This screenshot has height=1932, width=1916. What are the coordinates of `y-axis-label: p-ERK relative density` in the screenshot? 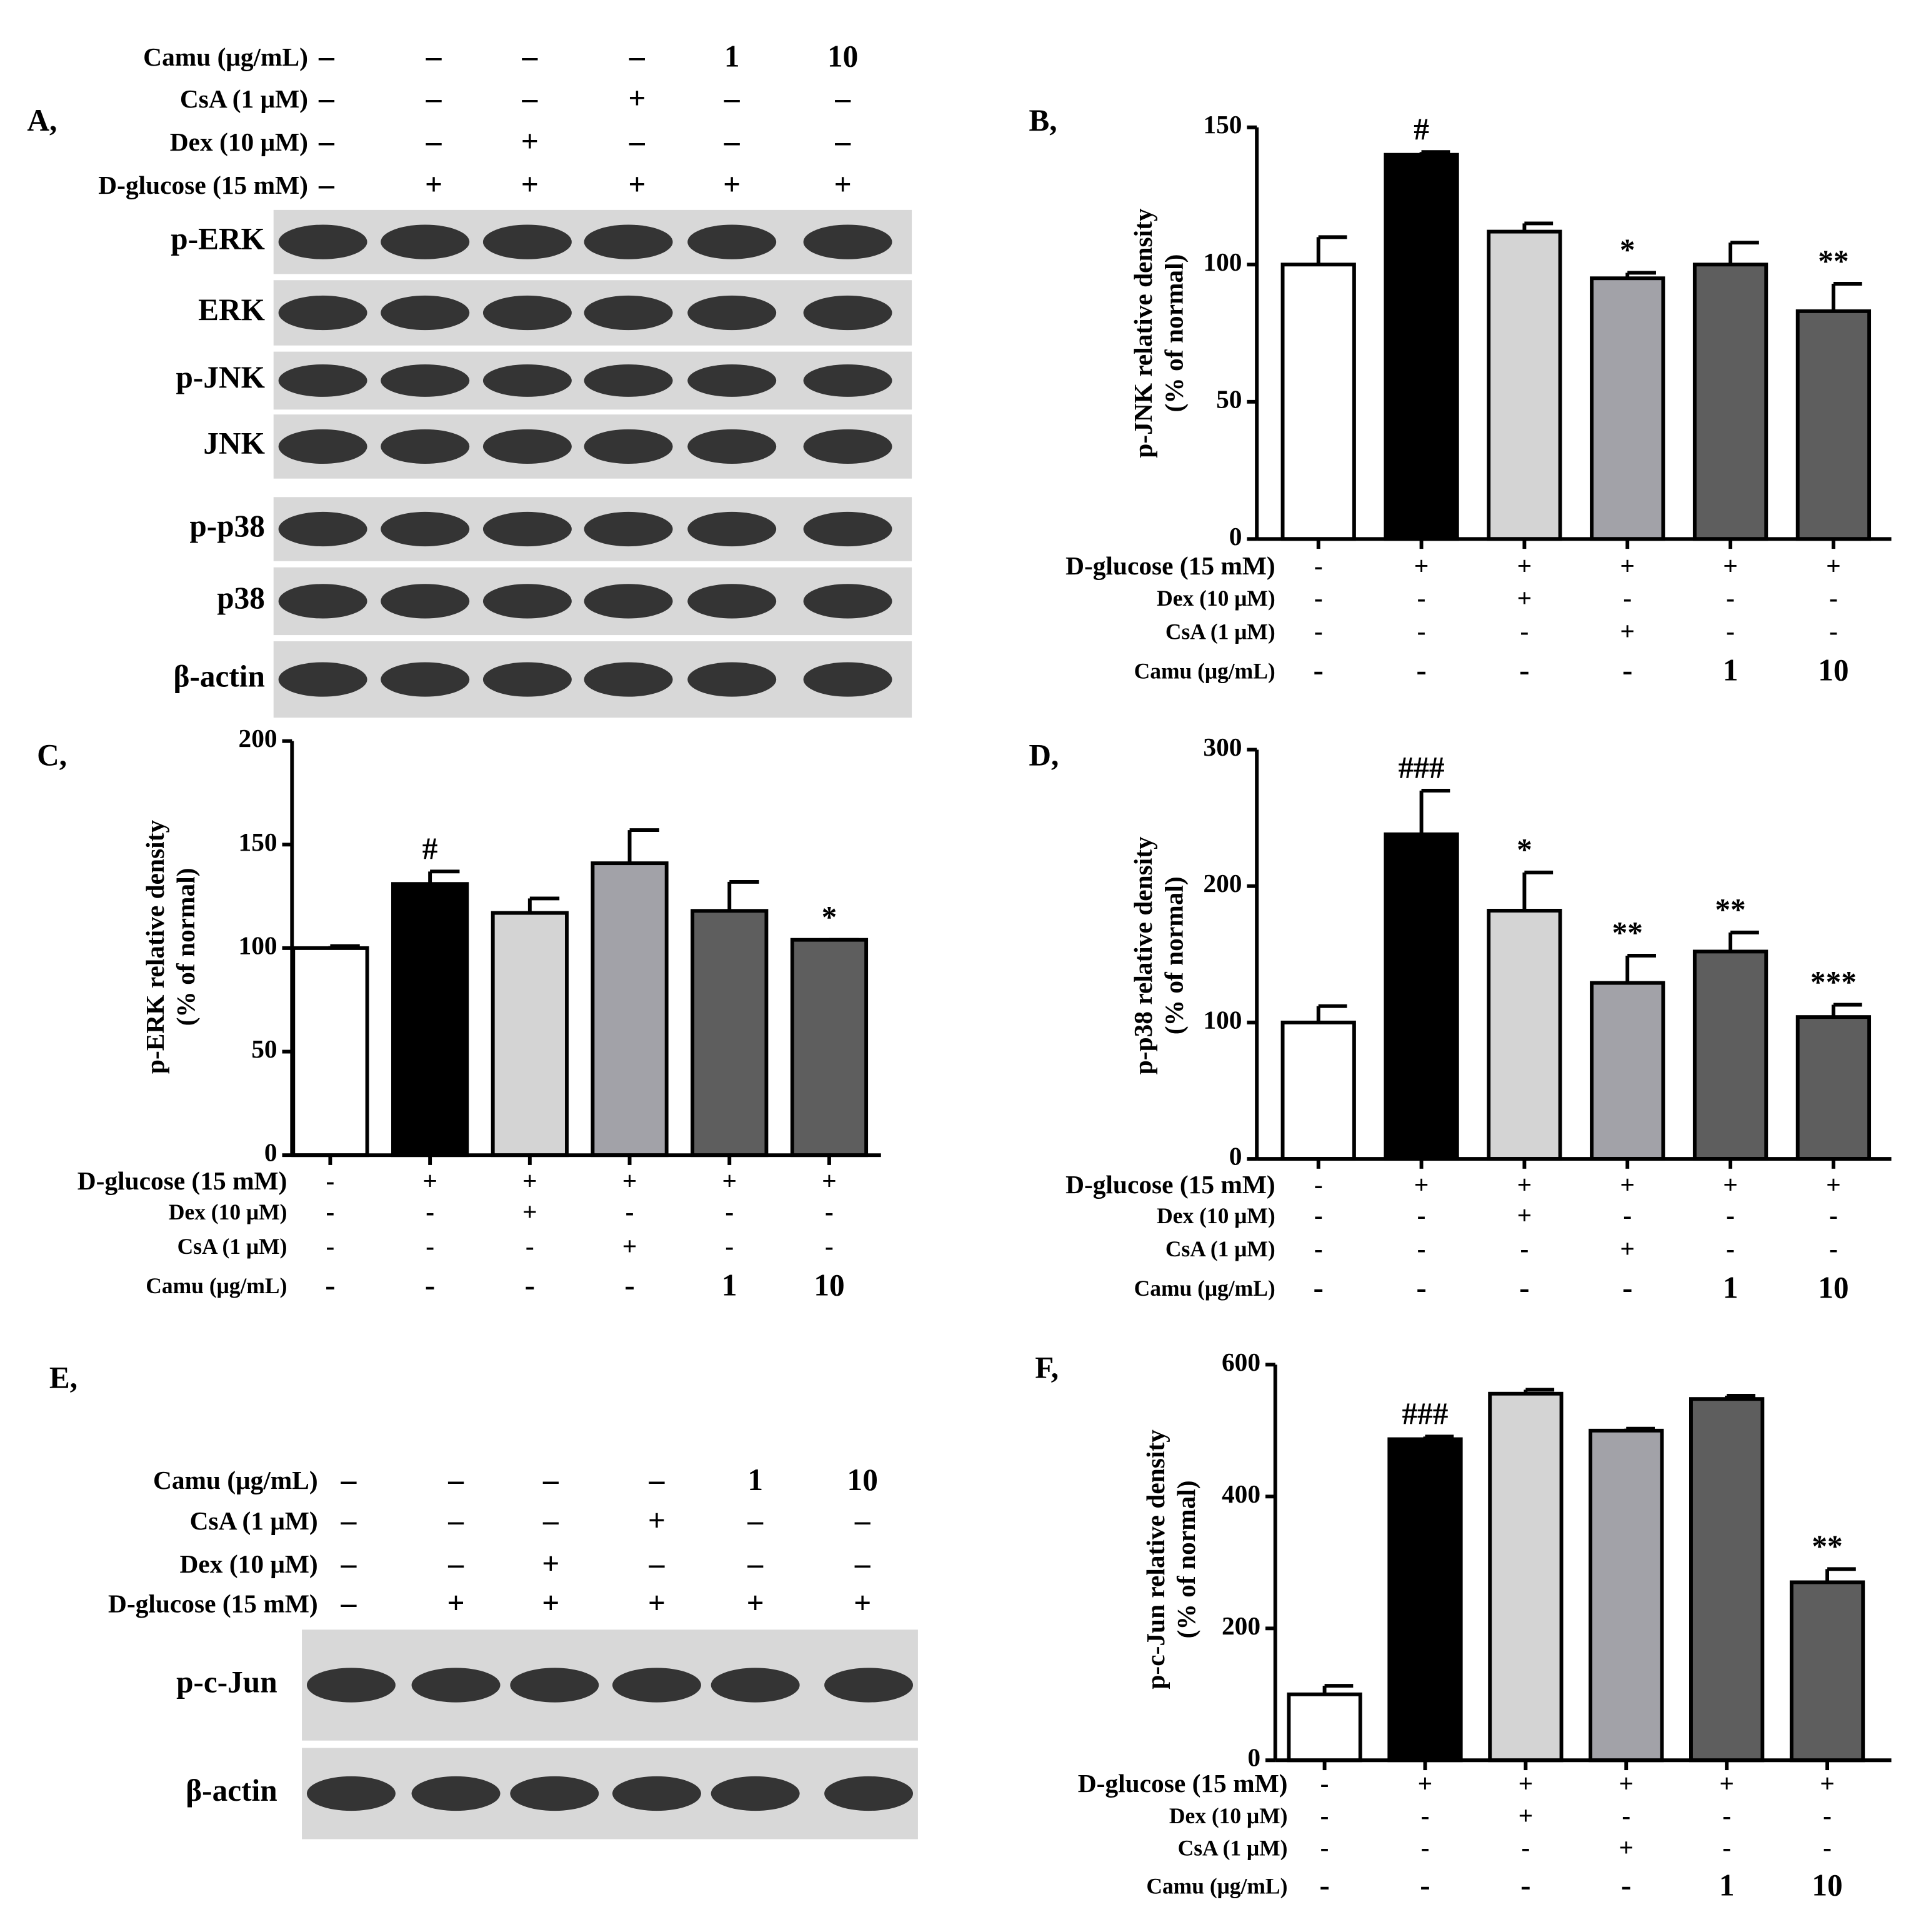 It's located at (155, 947).